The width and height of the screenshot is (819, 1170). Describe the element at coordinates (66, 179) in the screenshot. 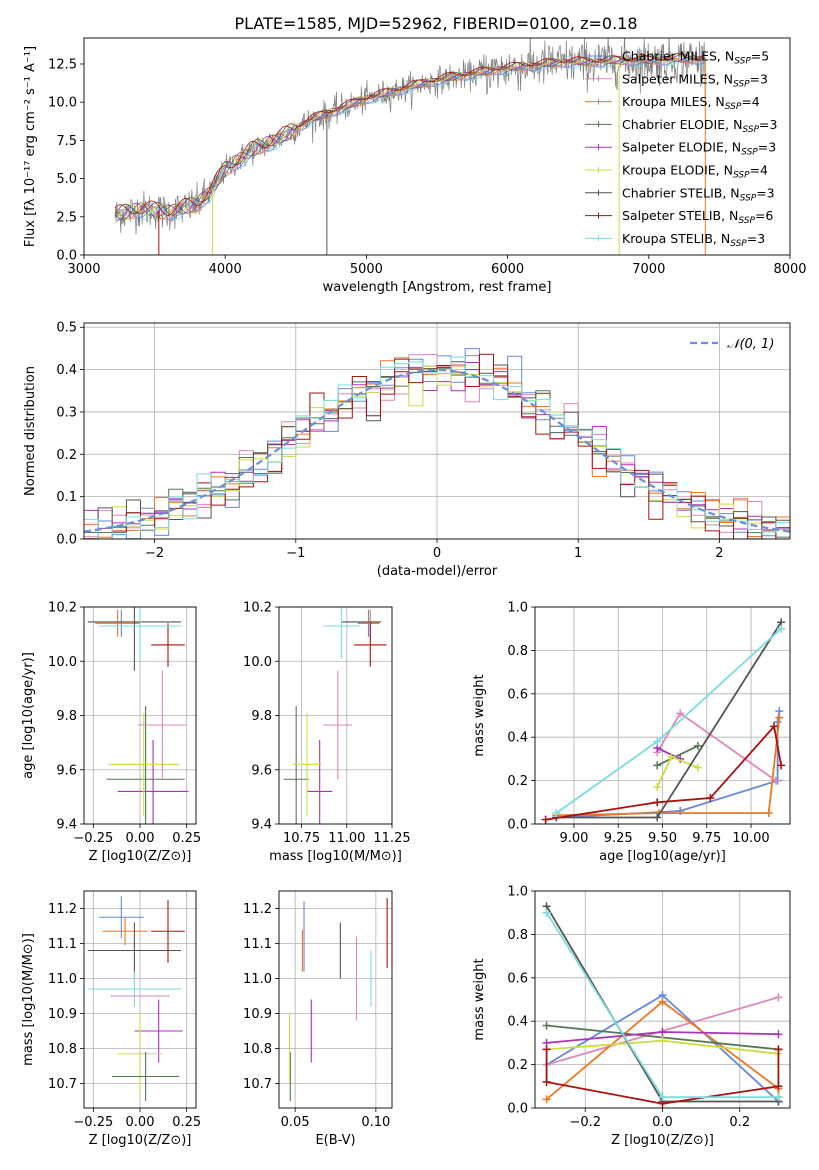

I see `y-tick-label: 5.0` at that location.